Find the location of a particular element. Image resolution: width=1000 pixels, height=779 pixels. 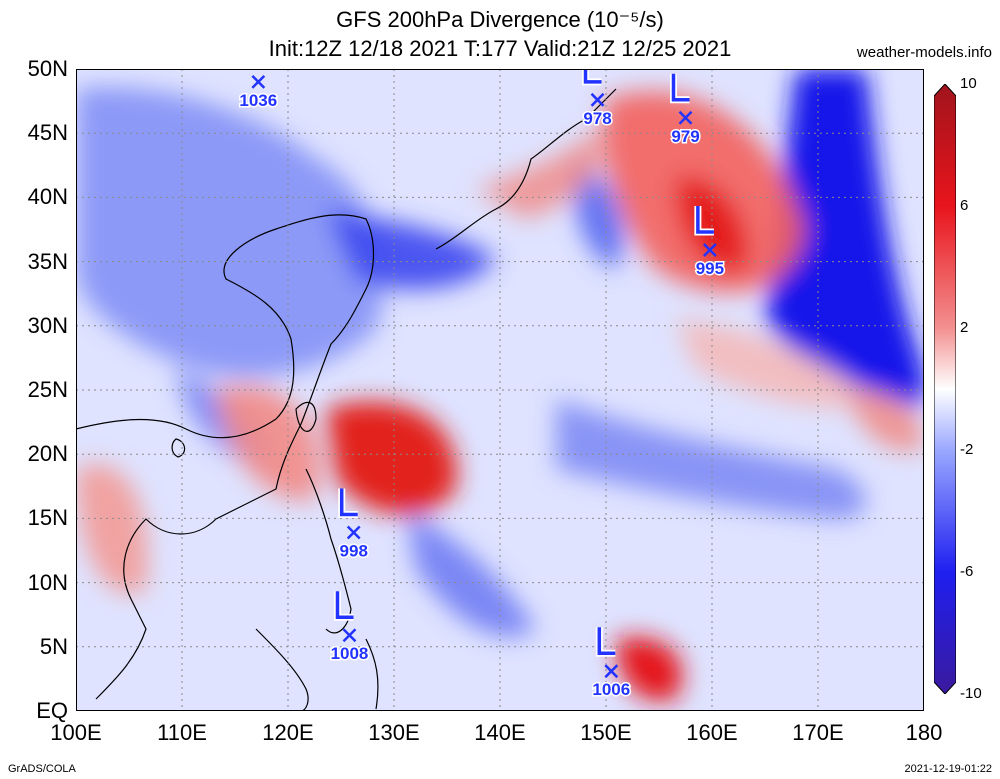

low-marker: 995 is located at coordinates (710, 243).